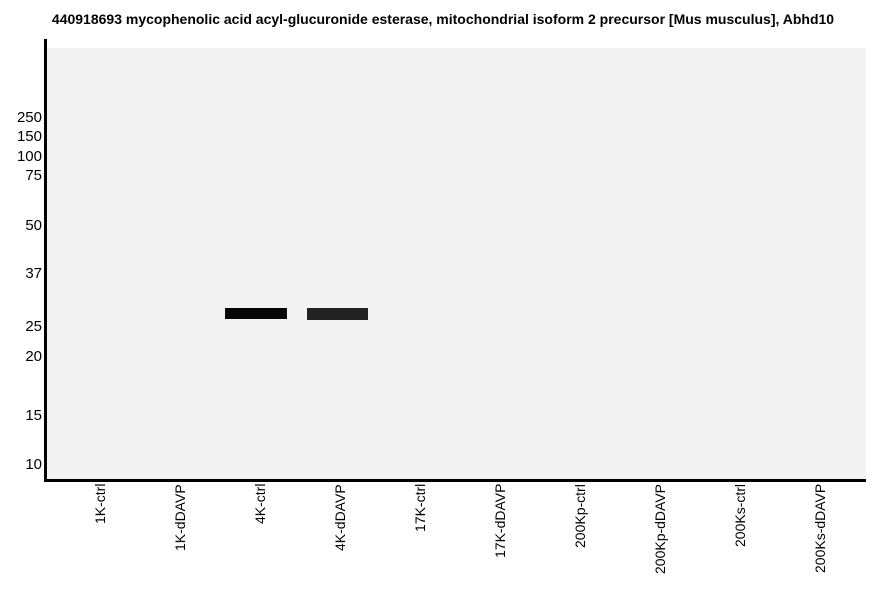 This screenshot has width=886, height=595. I want to click on lane-label: 200Ks-ctrl, so click(740, 515).